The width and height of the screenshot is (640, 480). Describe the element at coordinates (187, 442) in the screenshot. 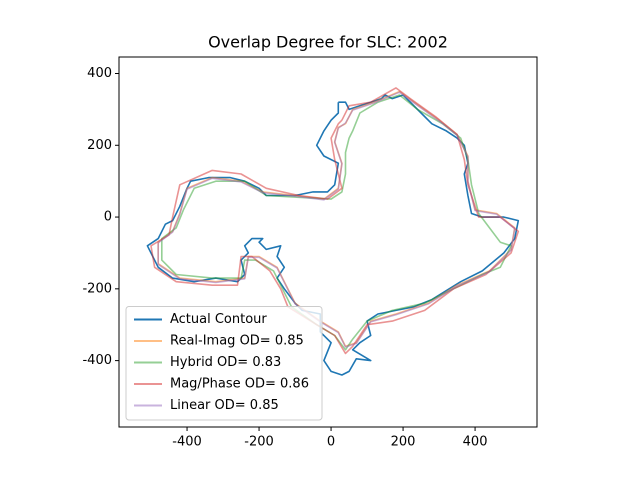

I see `x-tick-label: -400` at that location.